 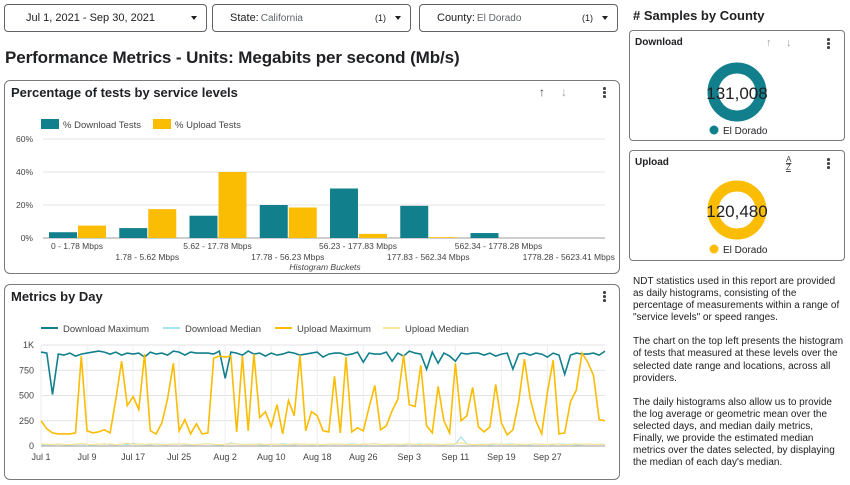 I want to click on y-tick-label: 60%, so click(x=24, y=139).